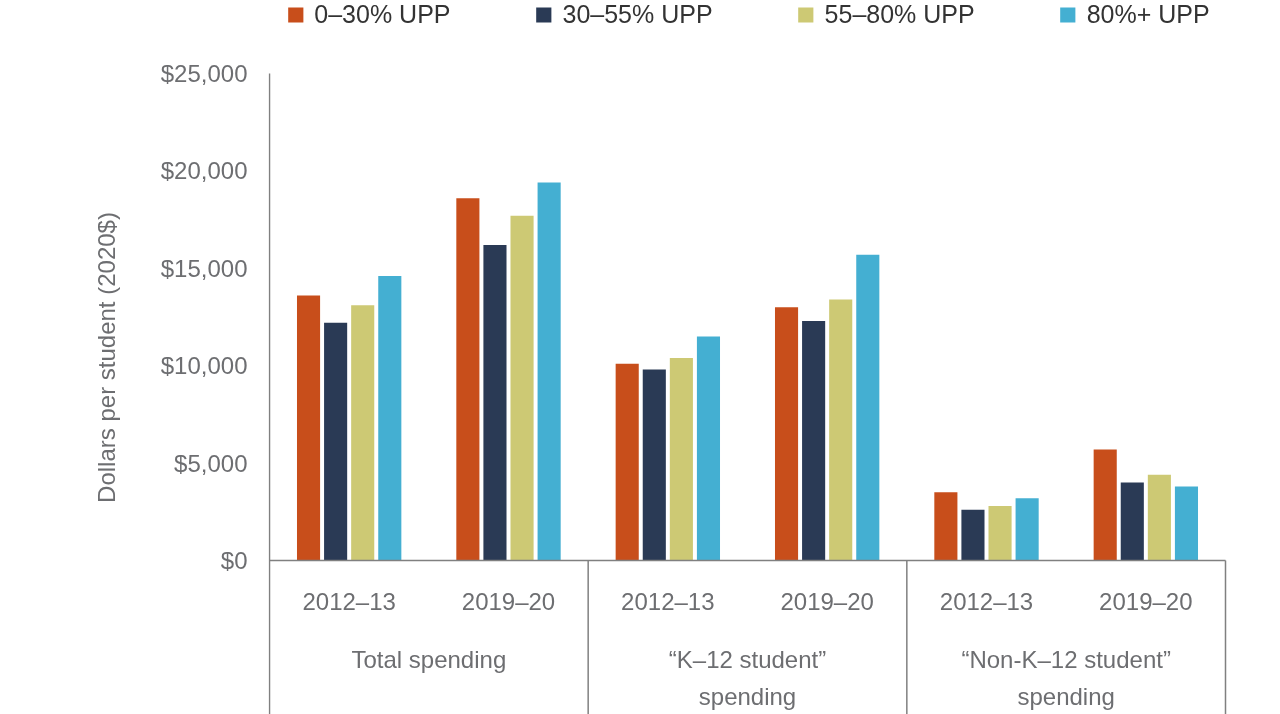 The width and height of the screenshot is (1280, 714). I want to click on legend-label: 55–80% UPP, so click(899, 14).